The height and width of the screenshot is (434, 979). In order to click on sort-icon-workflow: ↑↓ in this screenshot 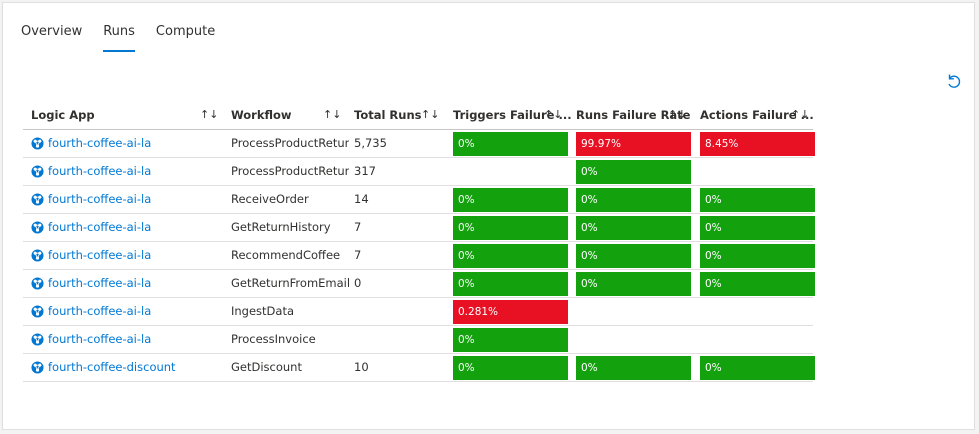, I will do `click(332, 114)`.